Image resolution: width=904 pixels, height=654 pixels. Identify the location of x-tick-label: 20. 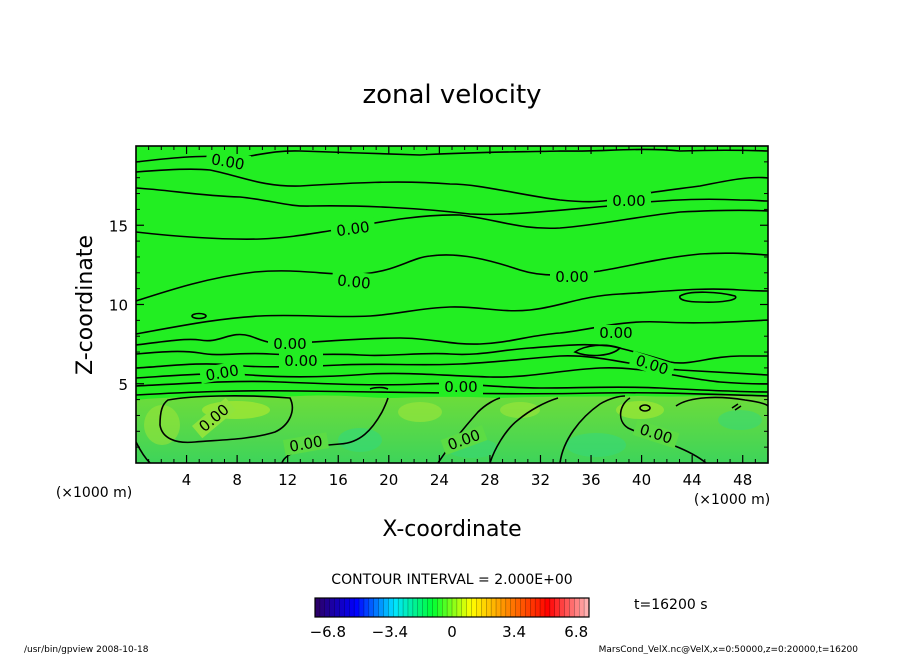
(388, 480).